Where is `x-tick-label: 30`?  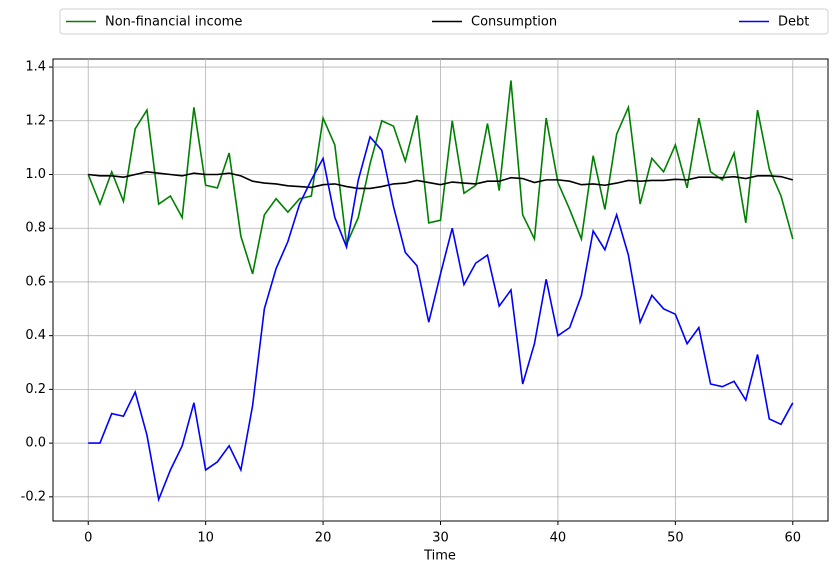 x-tick-label: 30 is located at coordinates (440, 538).